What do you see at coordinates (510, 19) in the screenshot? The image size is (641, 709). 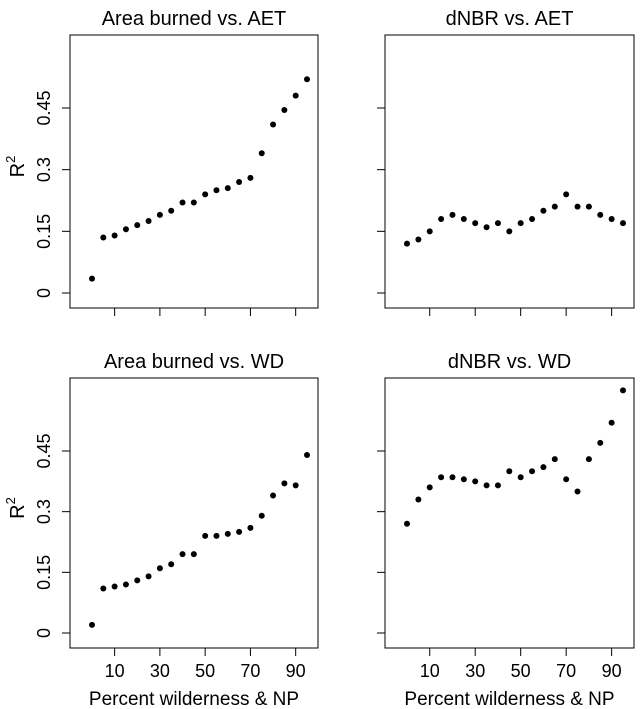 I see `chart-title: dNBR vs. AET` at bounding box center [510, 19].